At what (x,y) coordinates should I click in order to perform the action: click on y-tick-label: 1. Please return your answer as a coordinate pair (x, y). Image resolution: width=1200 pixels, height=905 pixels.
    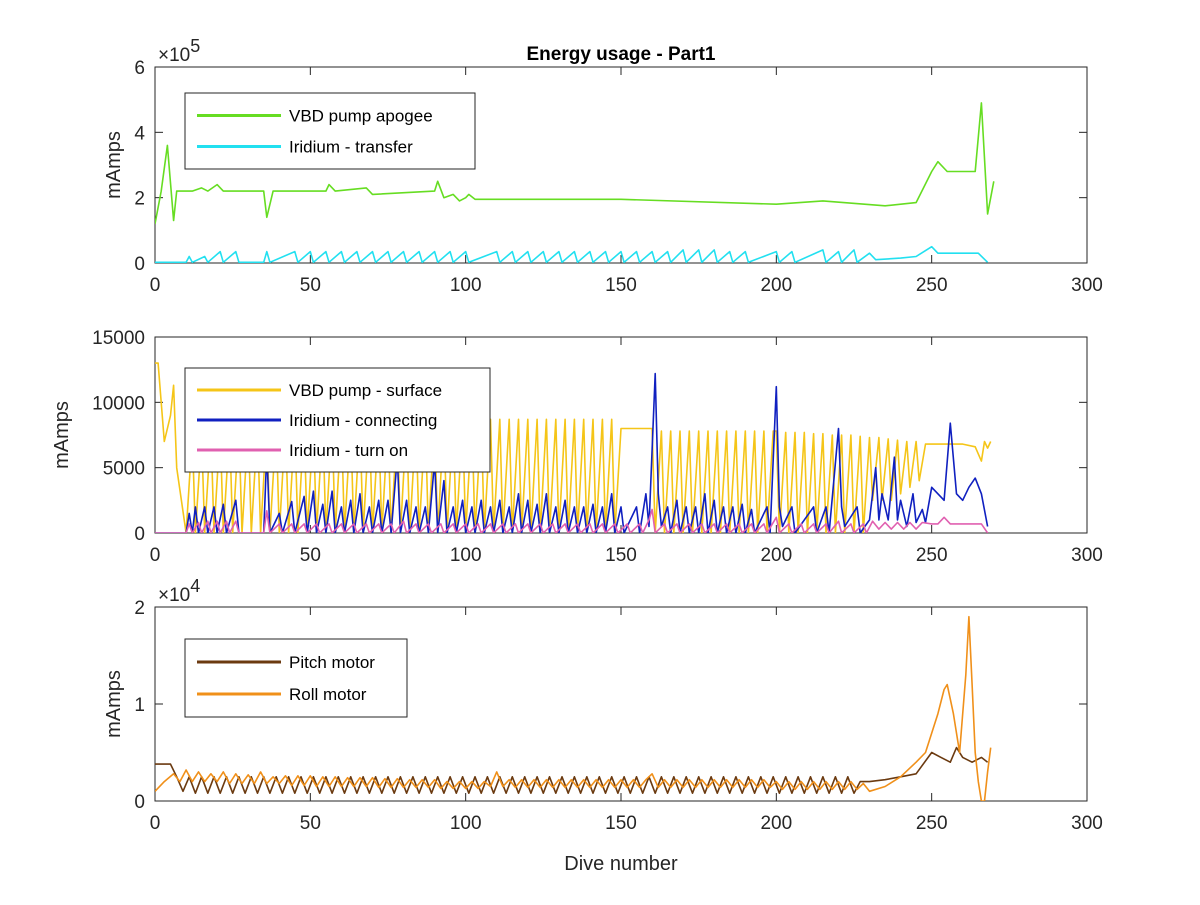
    Looking at the image, I should click on (139, 705).